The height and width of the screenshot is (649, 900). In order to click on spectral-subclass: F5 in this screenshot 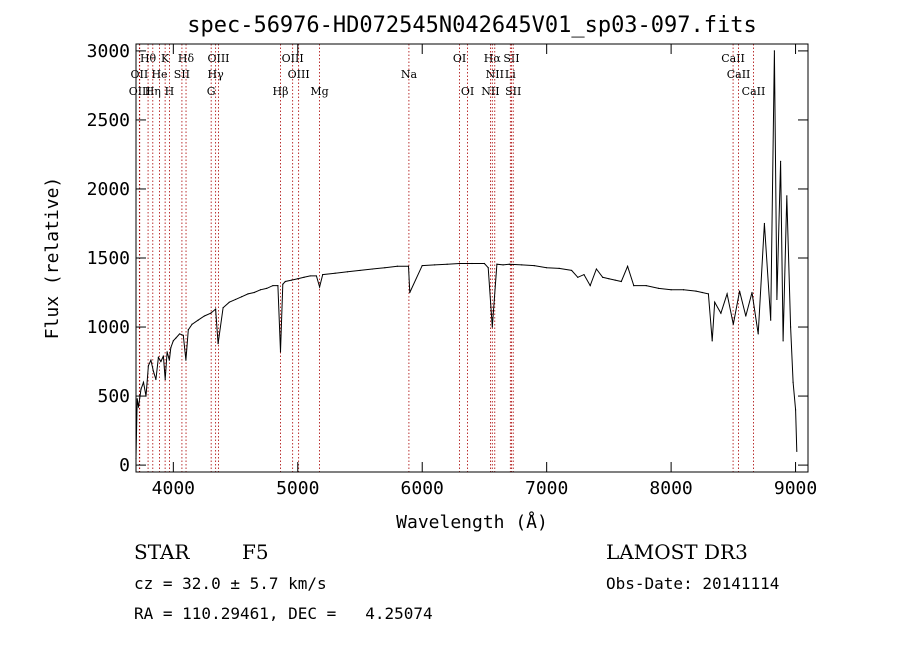, I will do `click(255, 552)`.